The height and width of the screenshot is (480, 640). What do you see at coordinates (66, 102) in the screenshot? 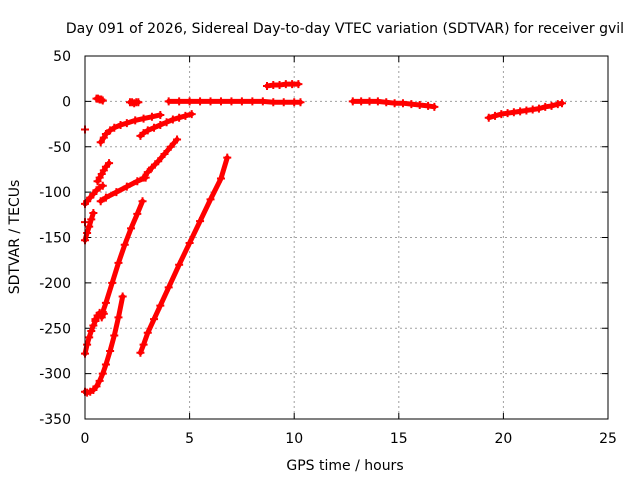
I see `y-tick-label: 0` at bounding box center [66, 102].